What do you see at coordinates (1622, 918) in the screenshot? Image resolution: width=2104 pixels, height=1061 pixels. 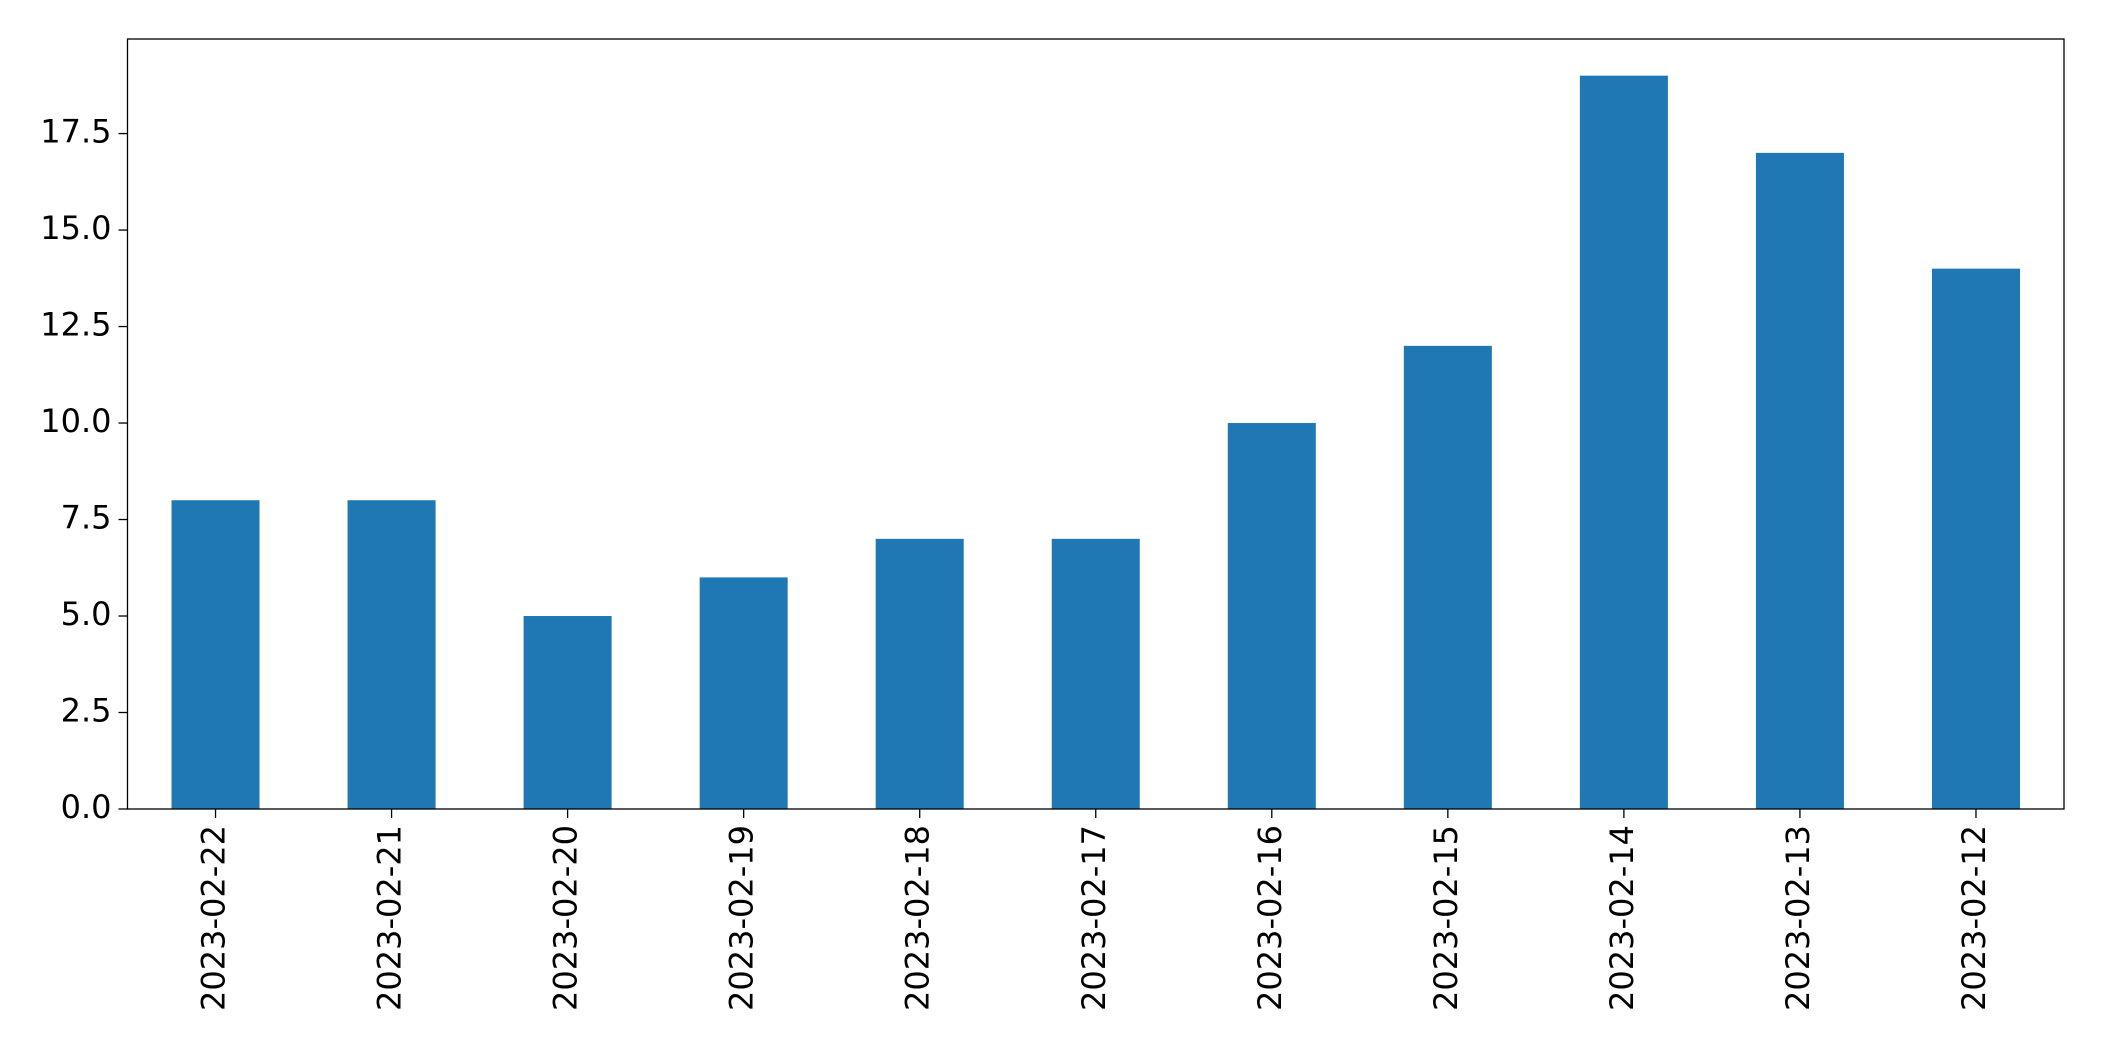 I see `x-tick-label: 2023-02-14` at bounding box center [1622, 918].